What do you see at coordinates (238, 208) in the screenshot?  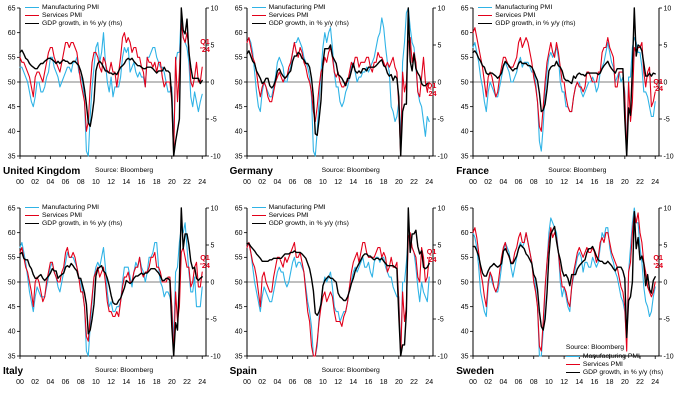 I see `svg-text: 65` at bounding box center [238, 208].